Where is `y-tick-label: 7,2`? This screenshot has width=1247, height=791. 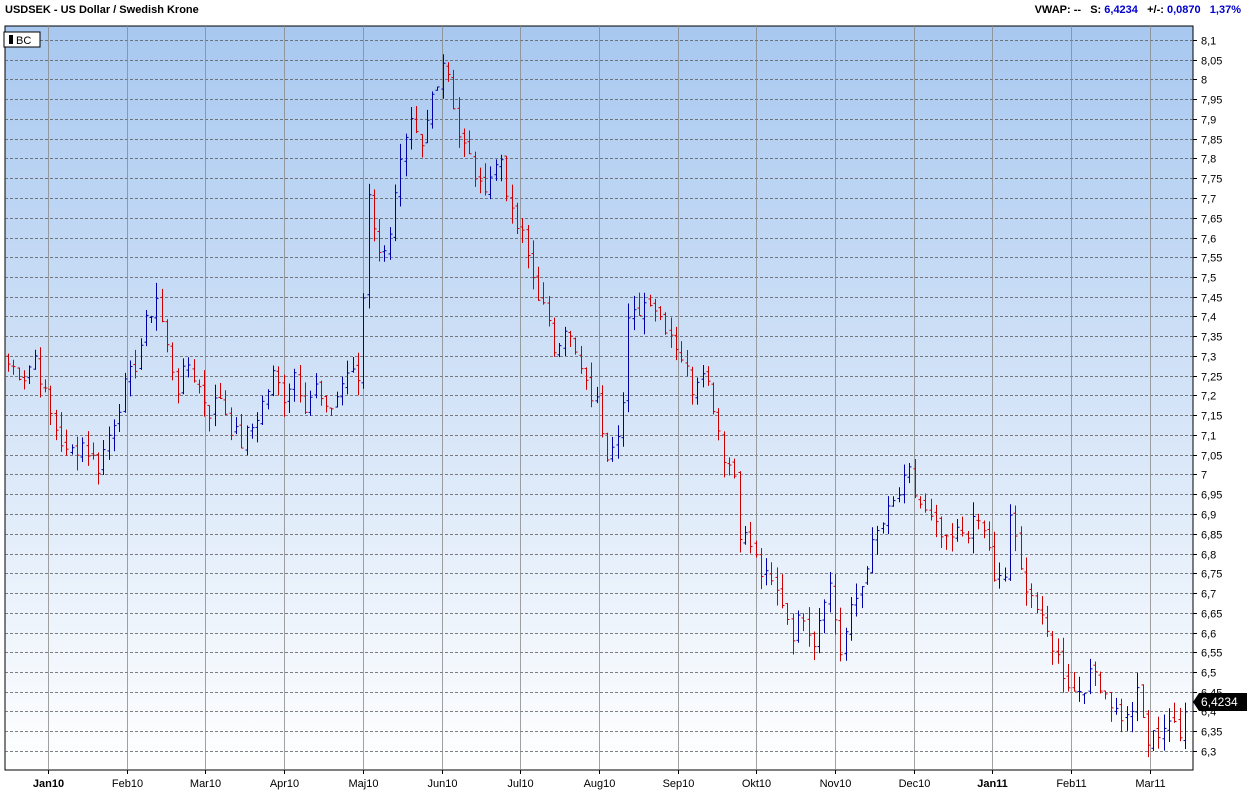
y-tick-label: 7,2 is located at coordinates (1208, 397).